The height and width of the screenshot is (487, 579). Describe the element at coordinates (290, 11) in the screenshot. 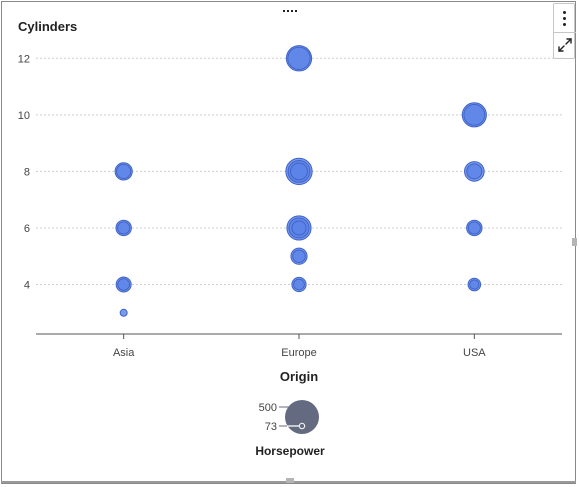

I see `drag-handle-icon` at that location.